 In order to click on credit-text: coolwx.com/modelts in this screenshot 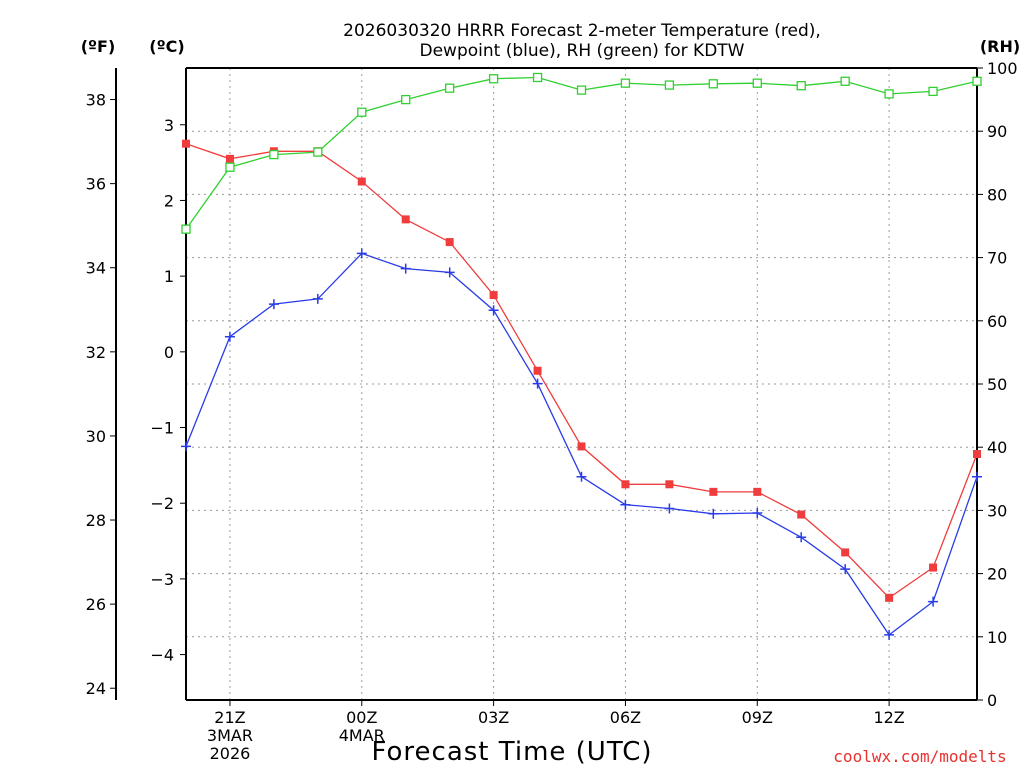, I will do `click(919, 756)`.